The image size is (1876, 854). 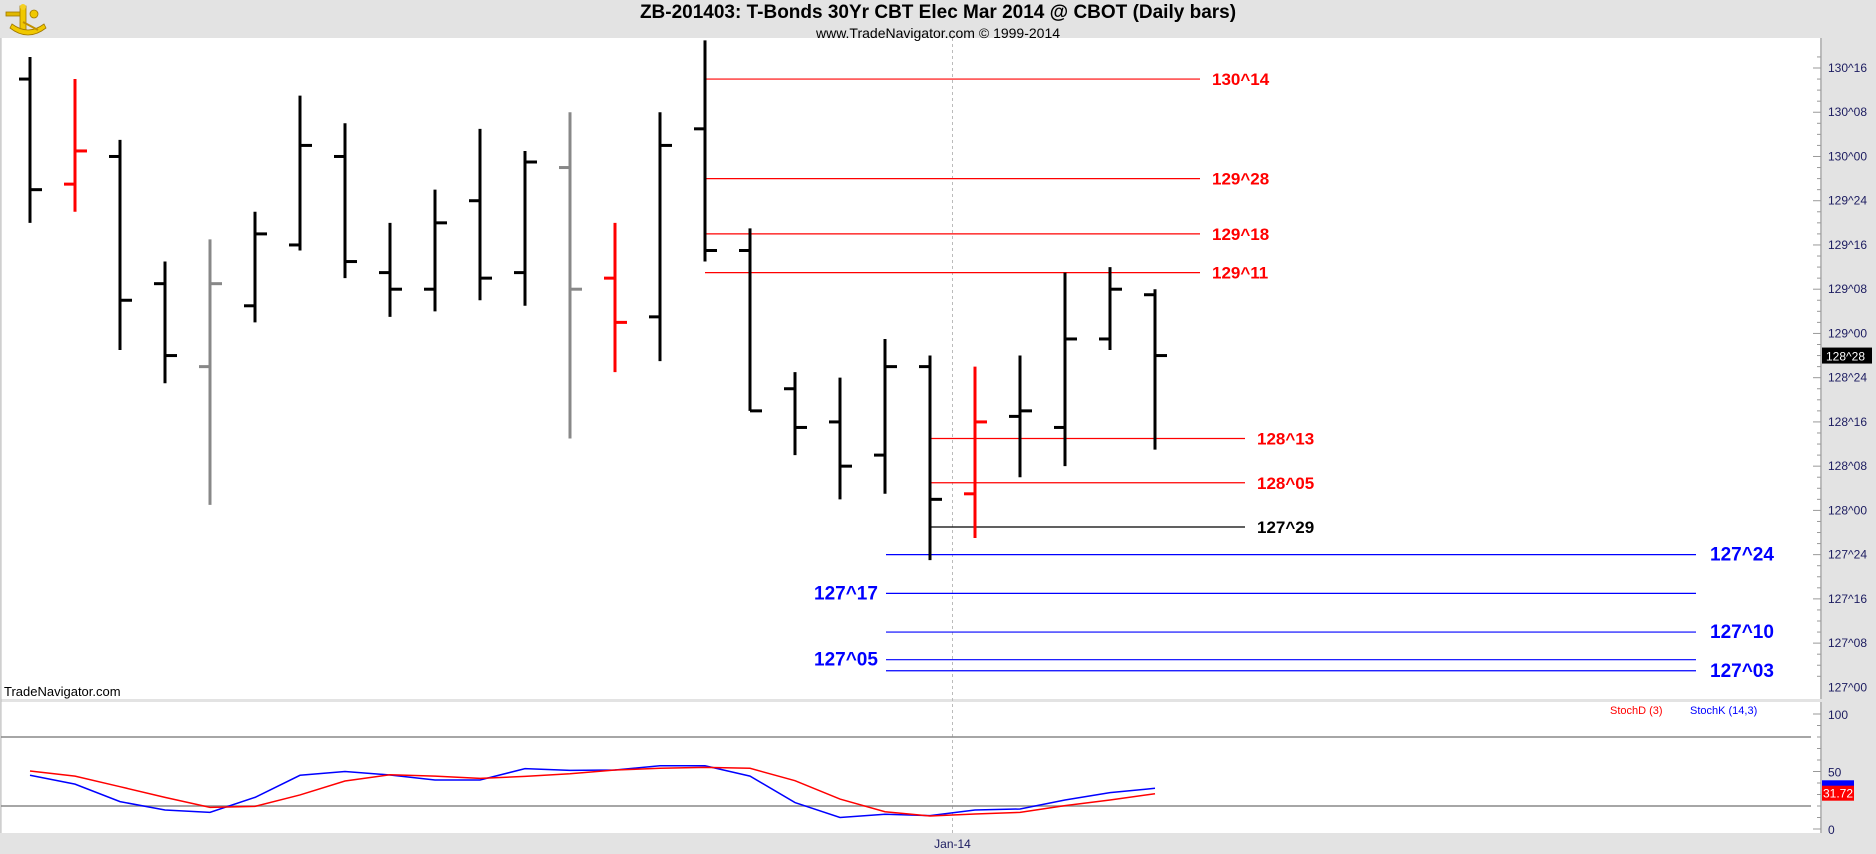 I want to click on level-label: 127^05, so click(x=846, y=660).